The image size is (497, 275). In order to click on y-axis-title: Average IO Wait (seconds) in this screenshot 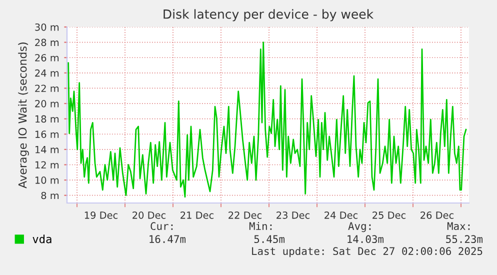, I will do `click(23, 115)`.